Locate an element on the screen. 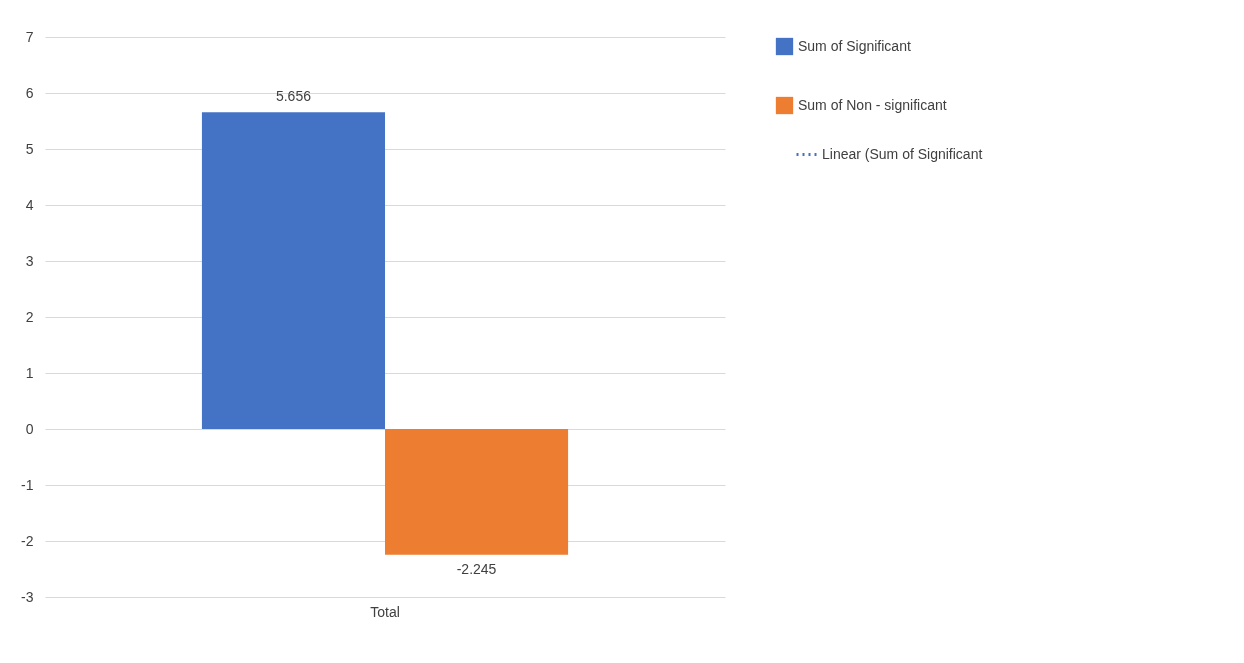 The image size is (1244, 663). y-tick-label: 1 is located at coordinates (29, 372).